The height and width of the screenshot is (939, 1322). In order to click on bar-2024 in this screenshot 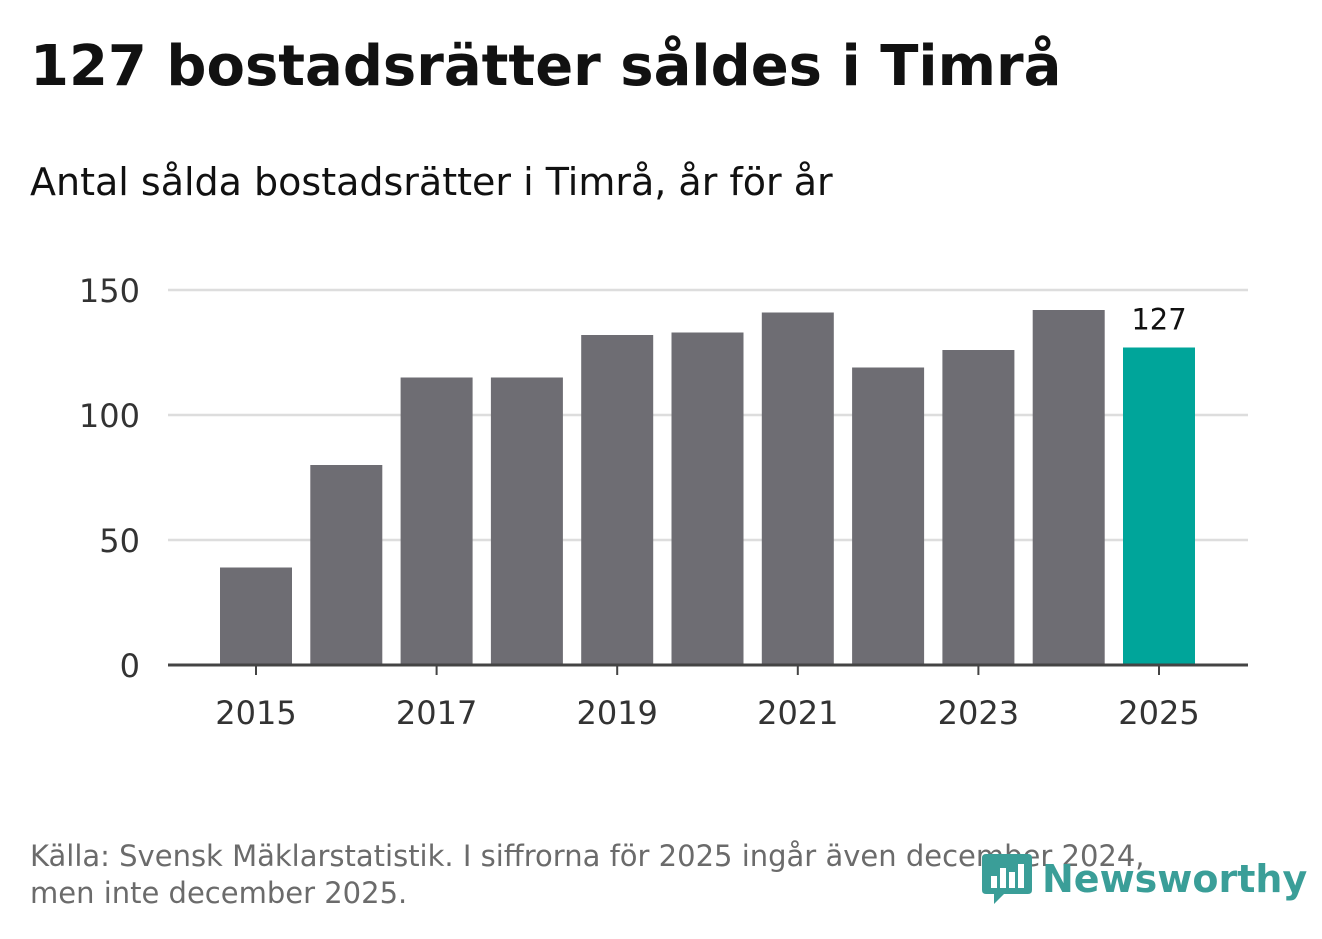, I will do `click(1068, 487)`.